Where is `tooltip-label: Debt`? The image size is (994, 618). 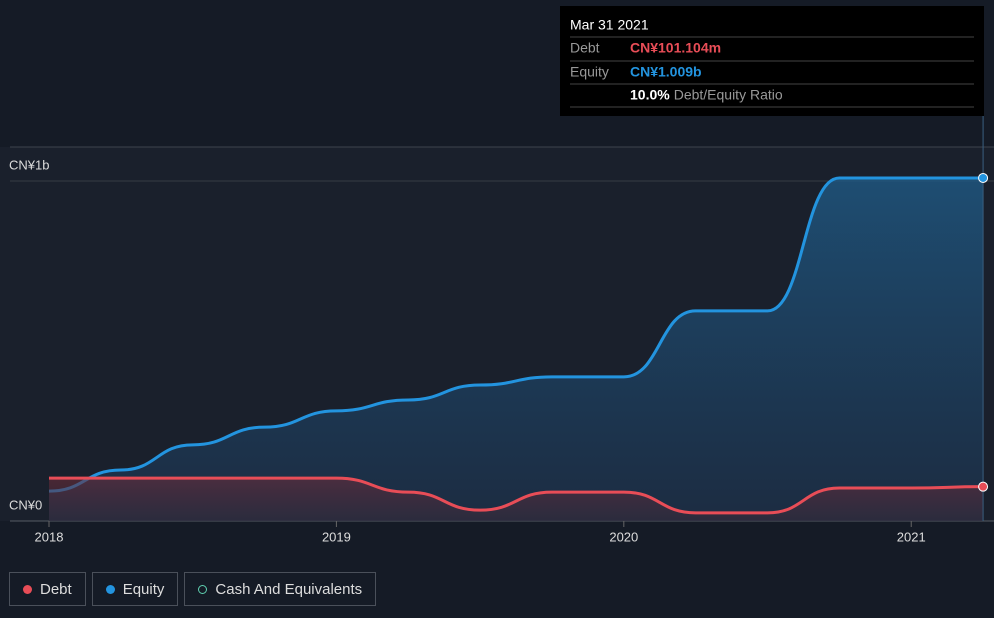 tooltip-label: Debt is located at coordinates (585, 48).